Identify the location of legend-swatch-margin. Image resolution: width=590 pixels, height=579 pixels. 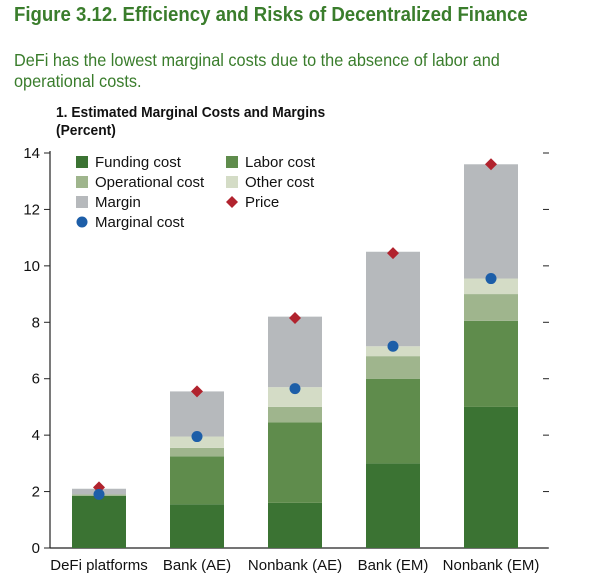
(82, 202).